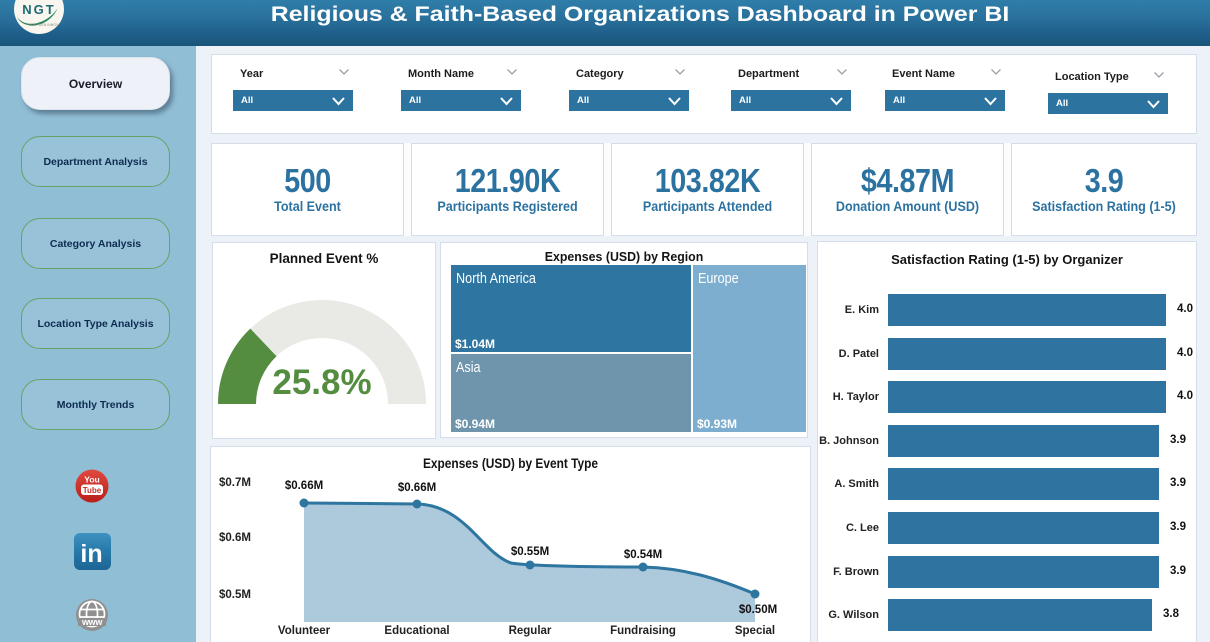 This screenshot has width=1210, height=642. I want to click on svg-text: Educational, so click(416, 631).